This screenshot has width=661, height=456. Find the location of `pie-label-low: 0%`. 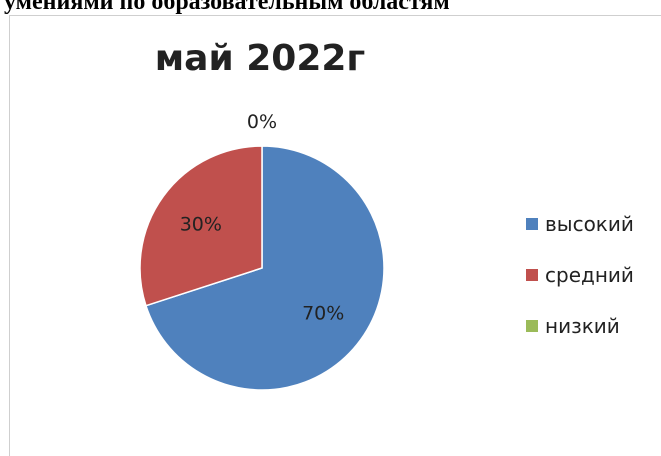

pie-label-low: 0% is located at coordinates (262, 122).